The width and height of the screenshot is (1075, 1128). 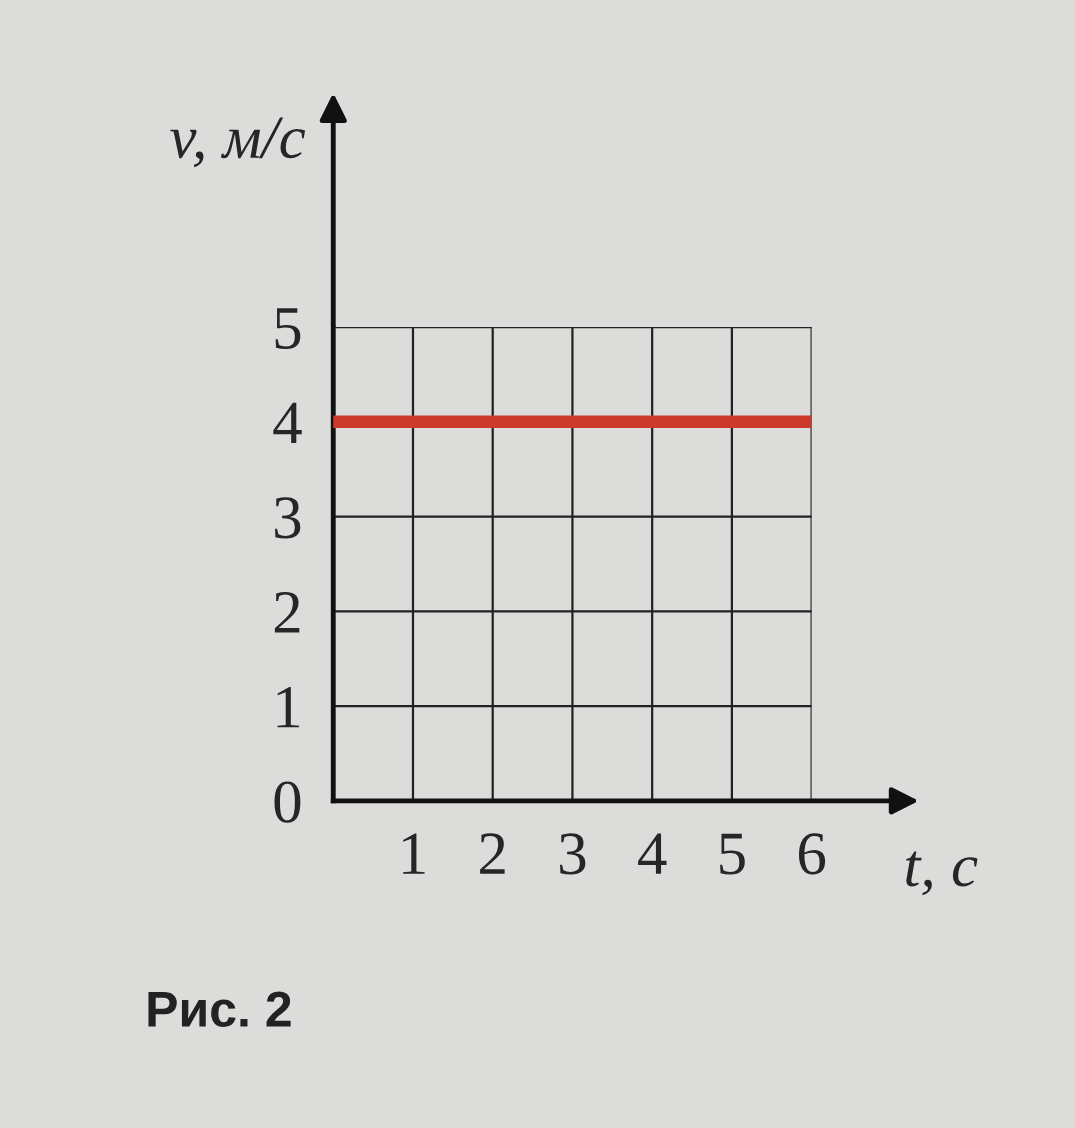 What do you see at coordinates (288, 518) in the screenshot?
I see `y-tick-label: 3` at bounding box center [288, 518].